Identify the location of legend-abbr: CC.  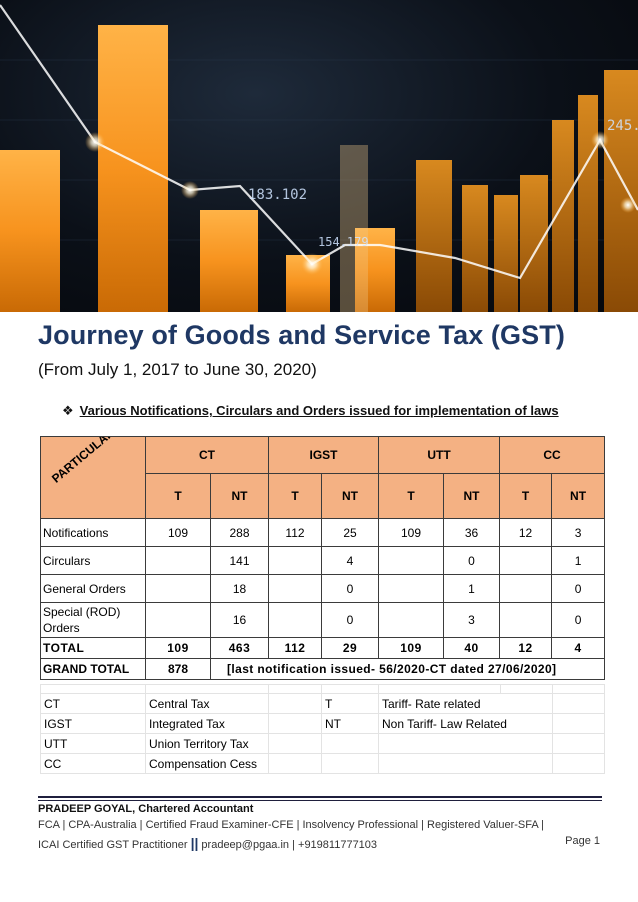
(93, 764).